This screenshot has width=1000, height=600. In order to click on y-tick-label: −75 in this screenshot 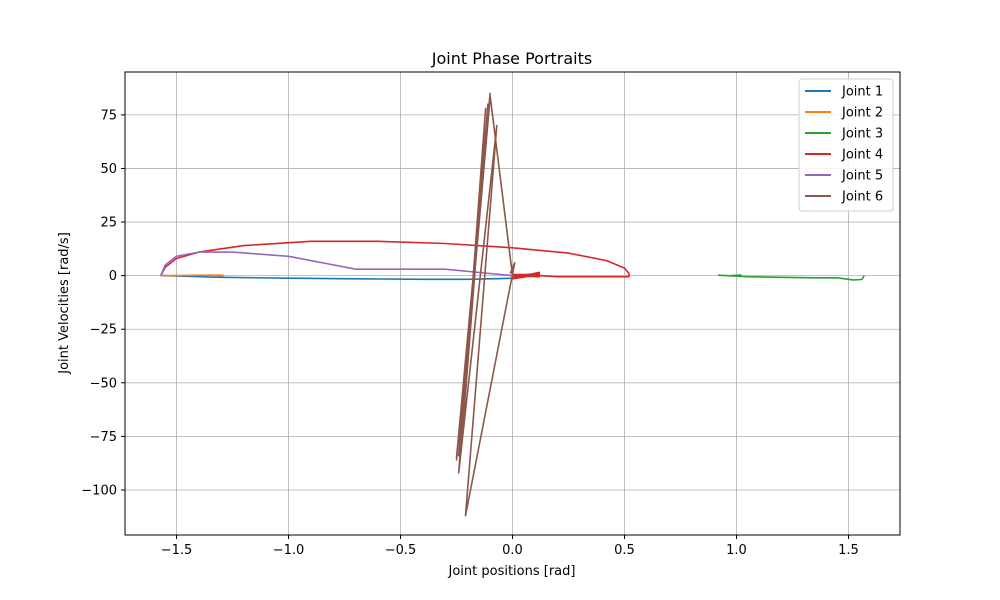, I will do `click(103, 437)`.